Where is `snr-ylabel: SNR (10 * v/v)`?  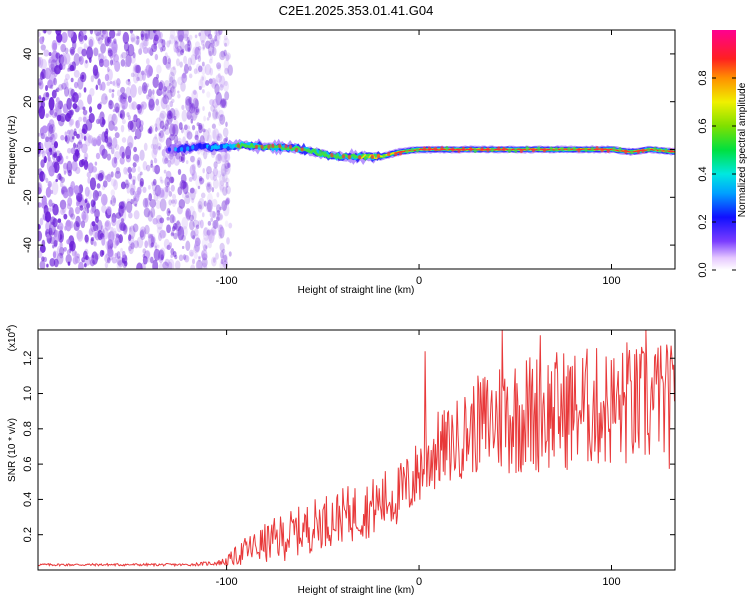
snr-ylabel: SNR (10 * v/v) is located at coordinates (12, 450).